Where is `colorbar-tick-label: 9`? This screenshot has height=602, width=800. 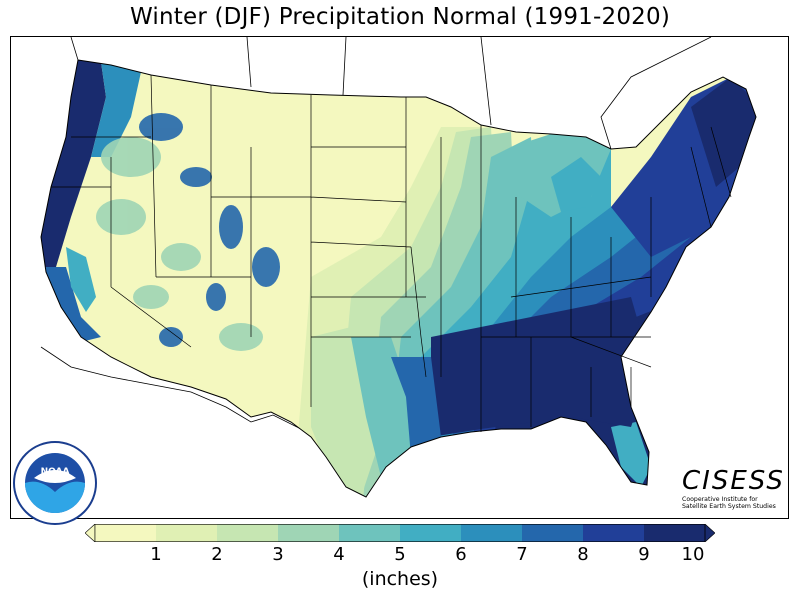 colorbar-tick-label: 9 is located at coordinates (644, 554).